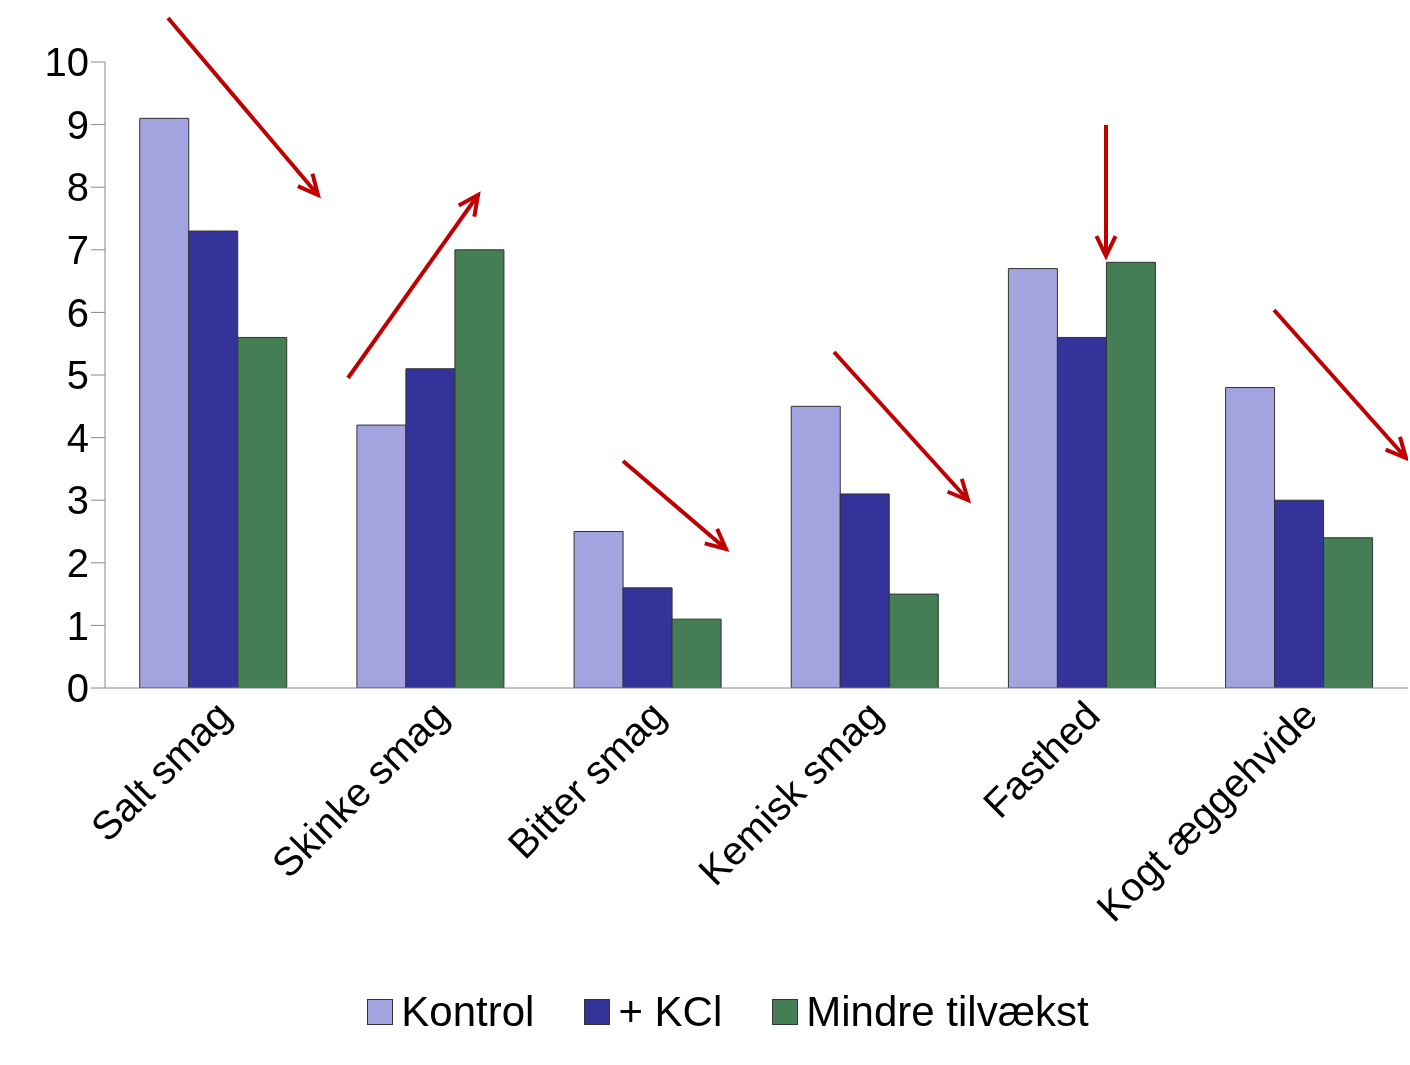 This screenshot has height=1065, width=1410. I want to click on y-tick-label: 5, so click(77, 375).